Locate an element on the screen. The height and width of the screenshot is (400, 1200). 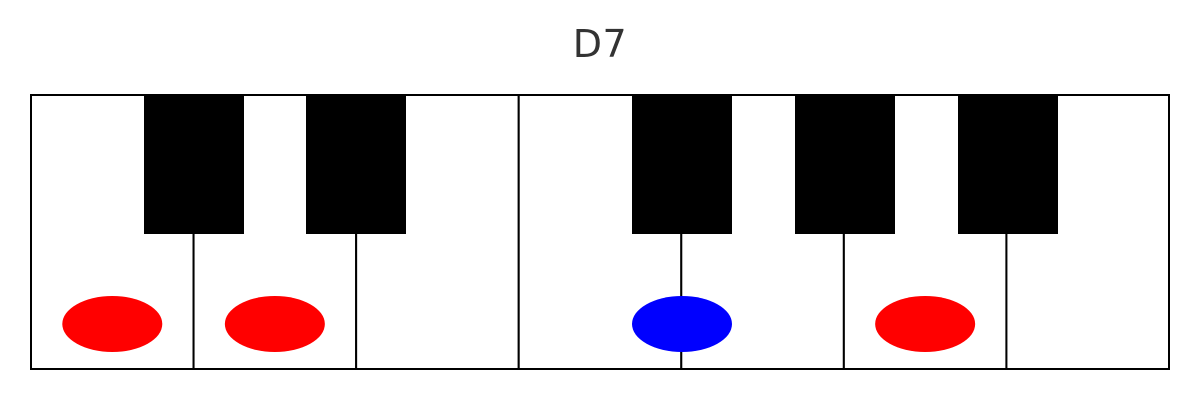
note-marker-f-sharp is located at coordinates (682, 324).